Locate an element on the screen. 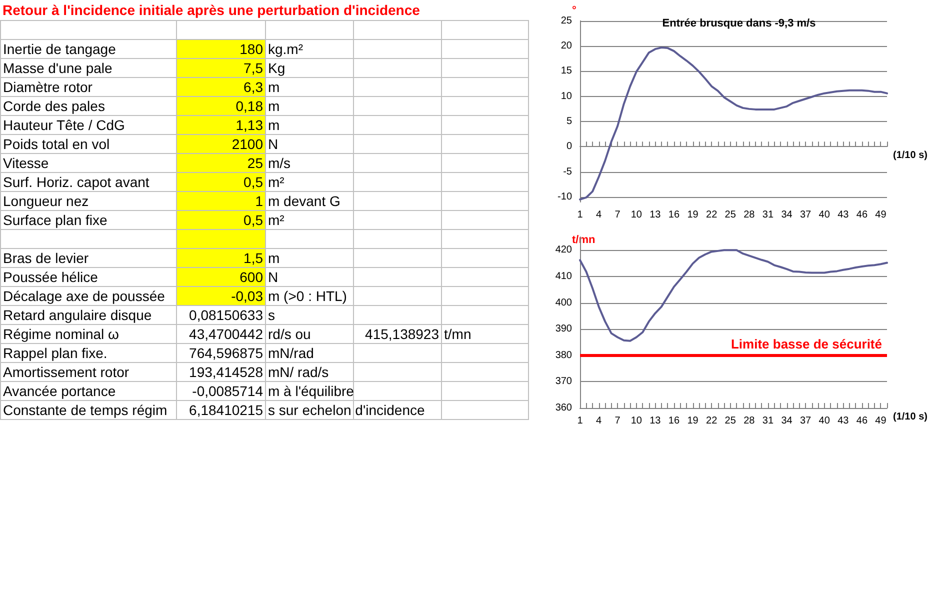 This screenshot has height=614, width=938. category-label: Amortissement rotor is located at coordinates (66, 372).